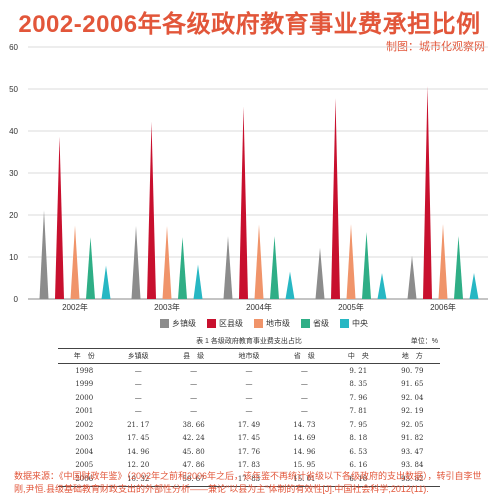 The width and height of the screenshot is (499, 499). What do you see at coordinates (138, 424) in the screenshot?
I see `table-cell: 21. 17` at bounding box center [138, 424].